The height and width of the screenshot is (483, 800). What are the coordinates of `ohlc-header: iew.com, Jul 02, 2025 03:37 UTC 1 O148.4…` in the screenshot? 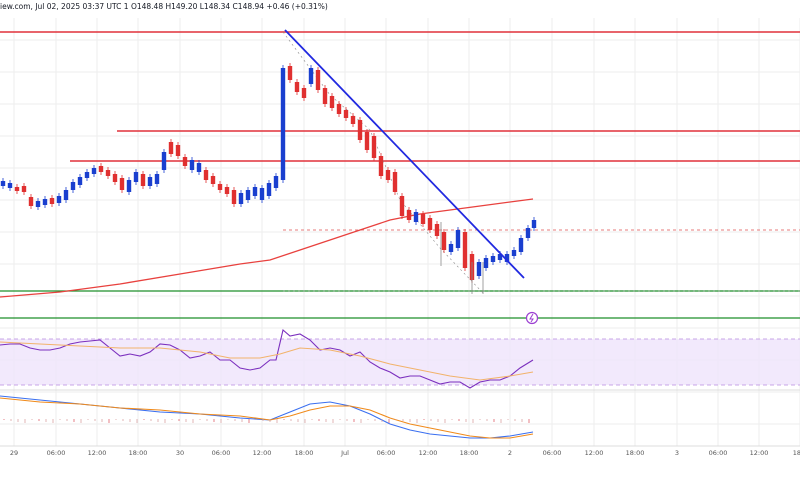 It's located at (164, 6).